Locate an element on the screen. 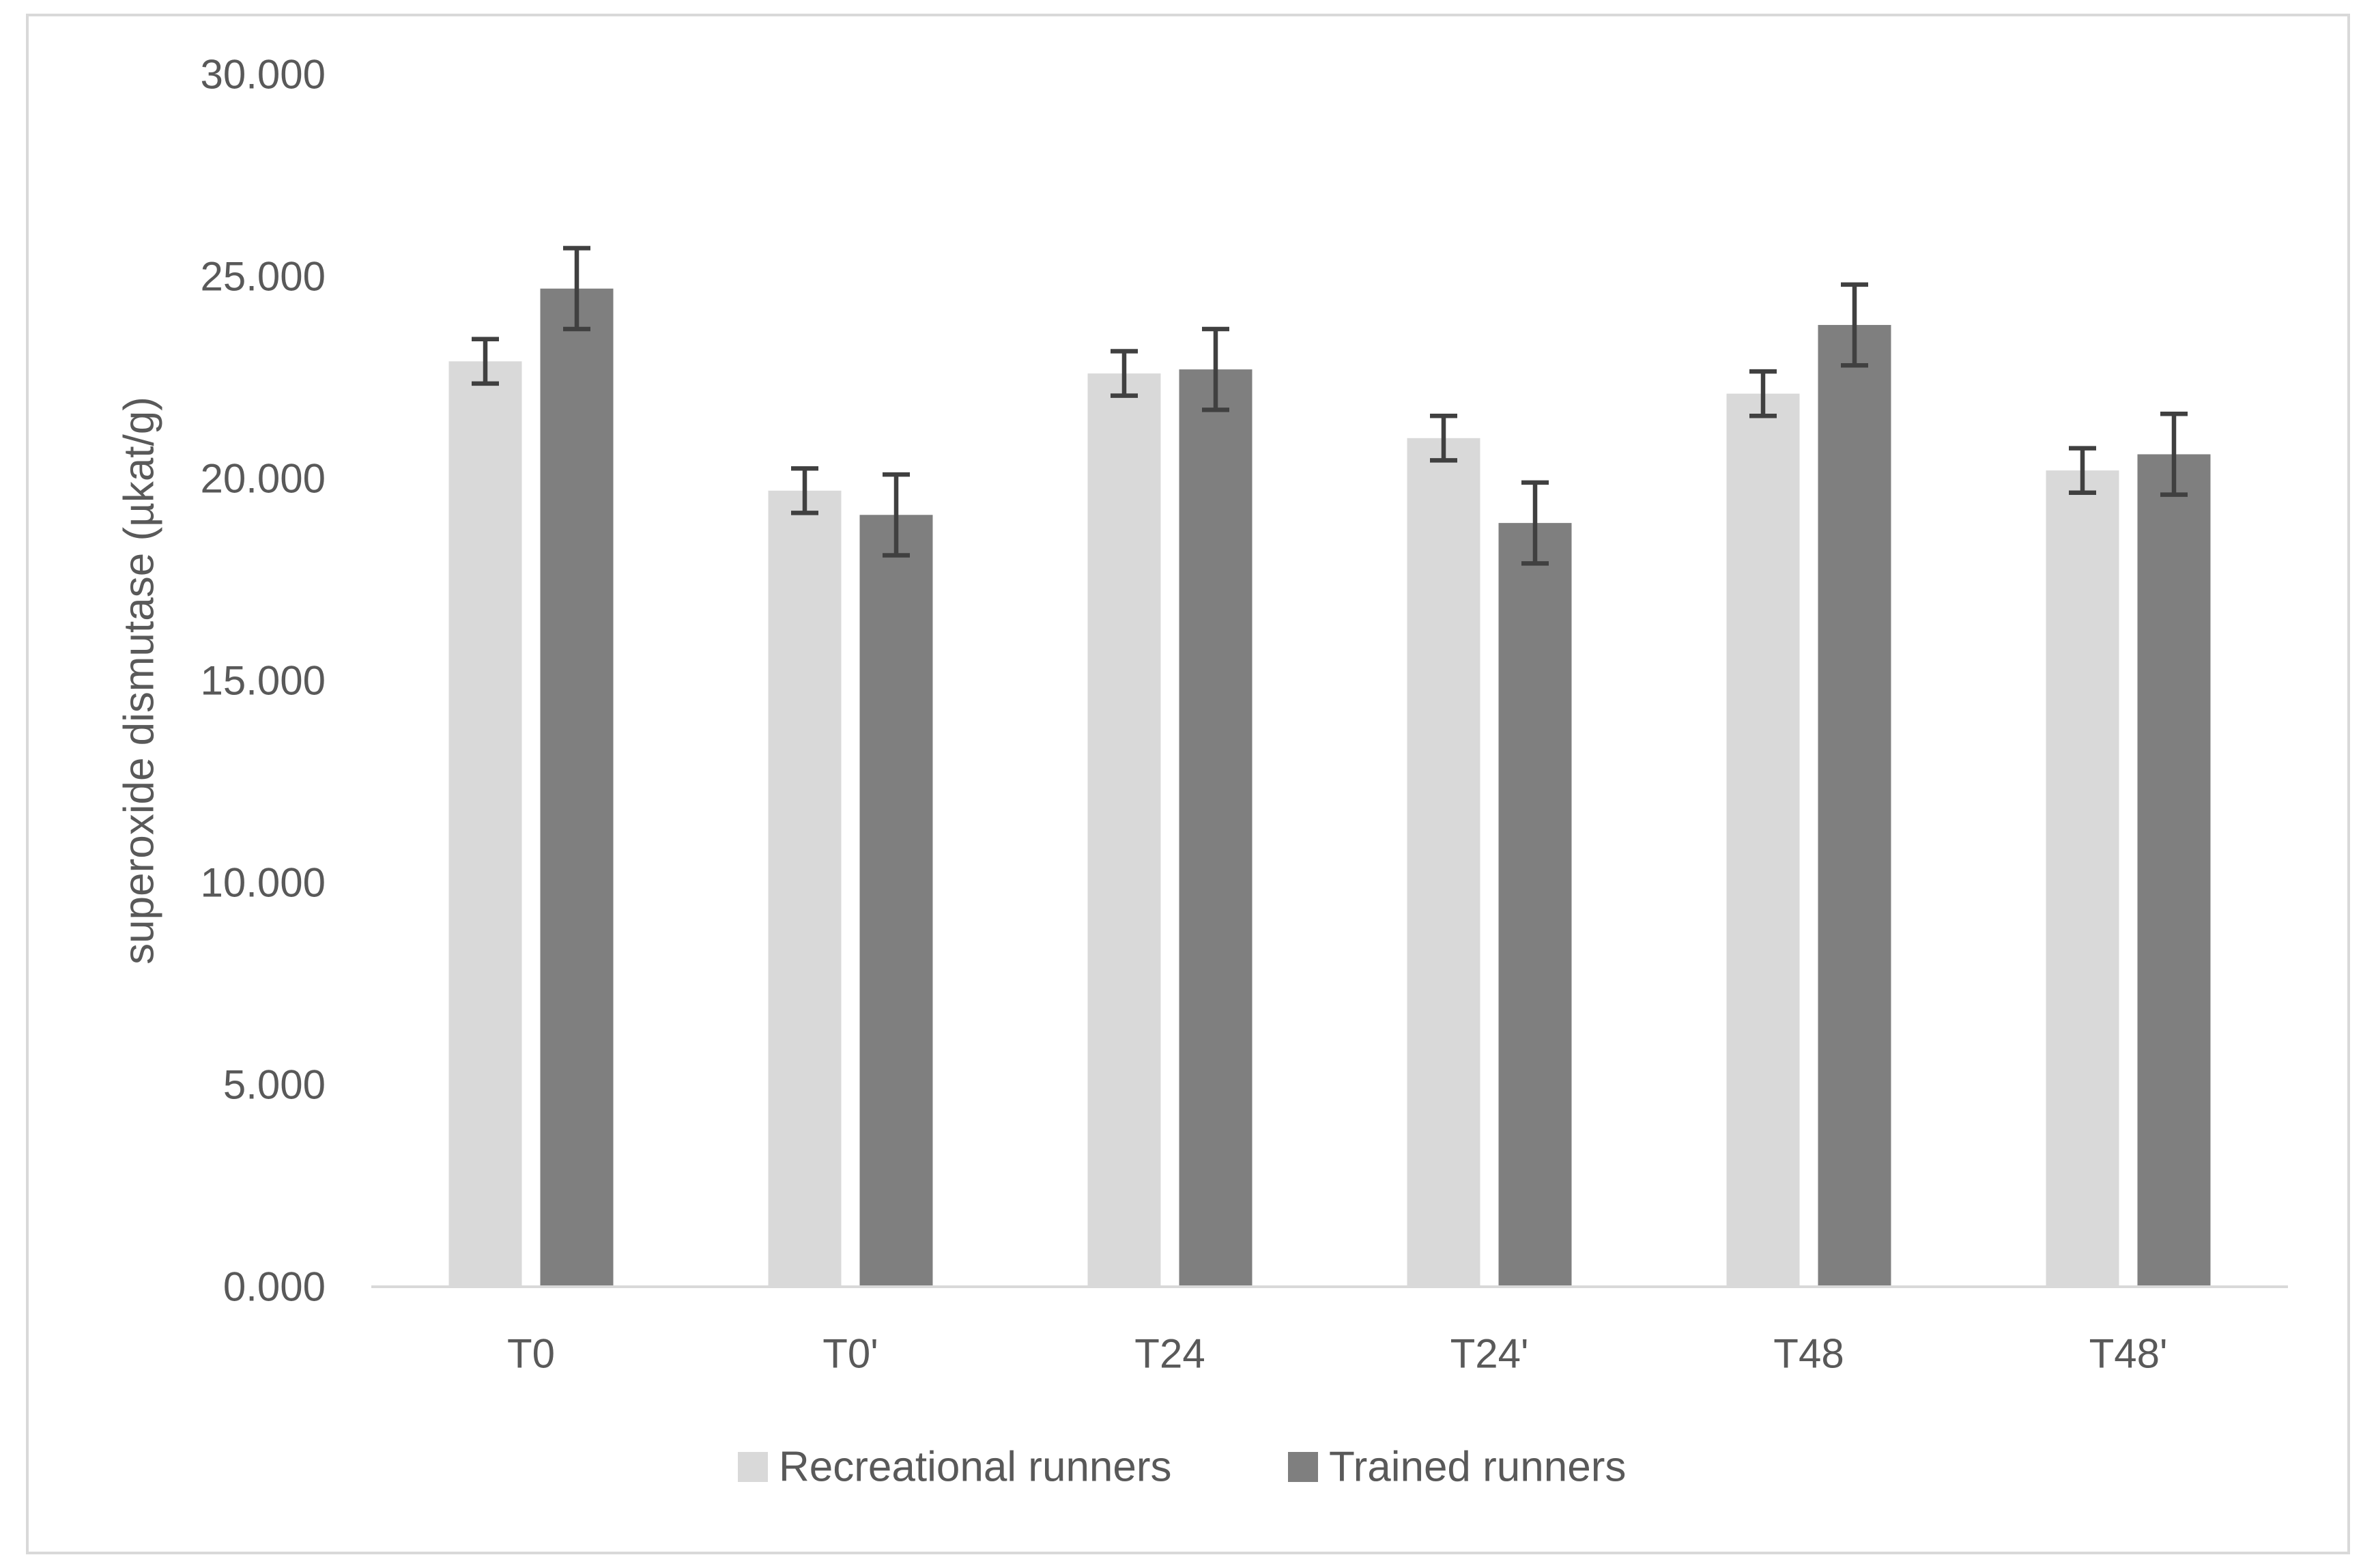 The width and height of the screenshot is (2376, 1568). bar-trained-runners-t48 is located at coordinates (1854, 806).